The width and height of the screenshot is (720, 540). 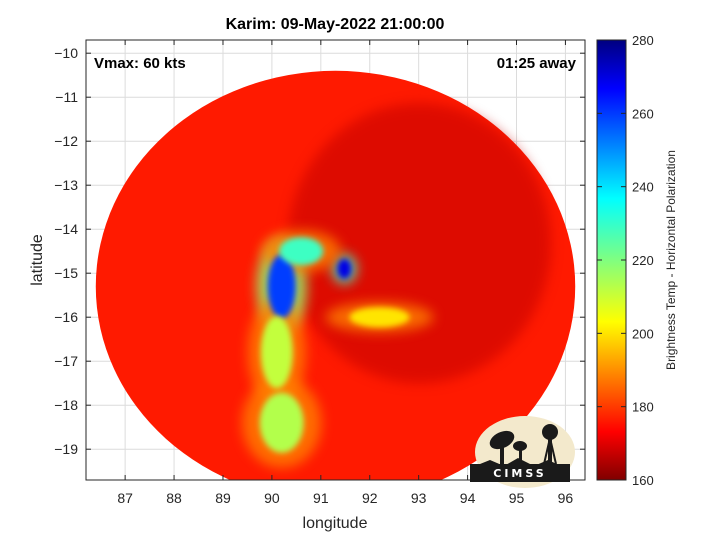 I want to click on x-tick-label: 91, so click(x=321, y=498).